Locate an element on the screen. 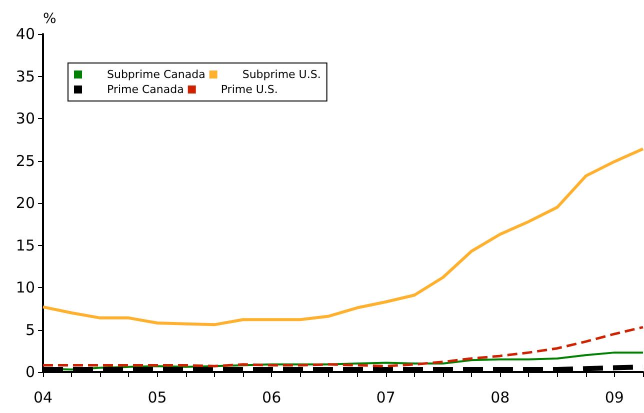 The width and height of the screenshot is (644, 413). y-tick-label: 25 is located at coordinates (25, 161).